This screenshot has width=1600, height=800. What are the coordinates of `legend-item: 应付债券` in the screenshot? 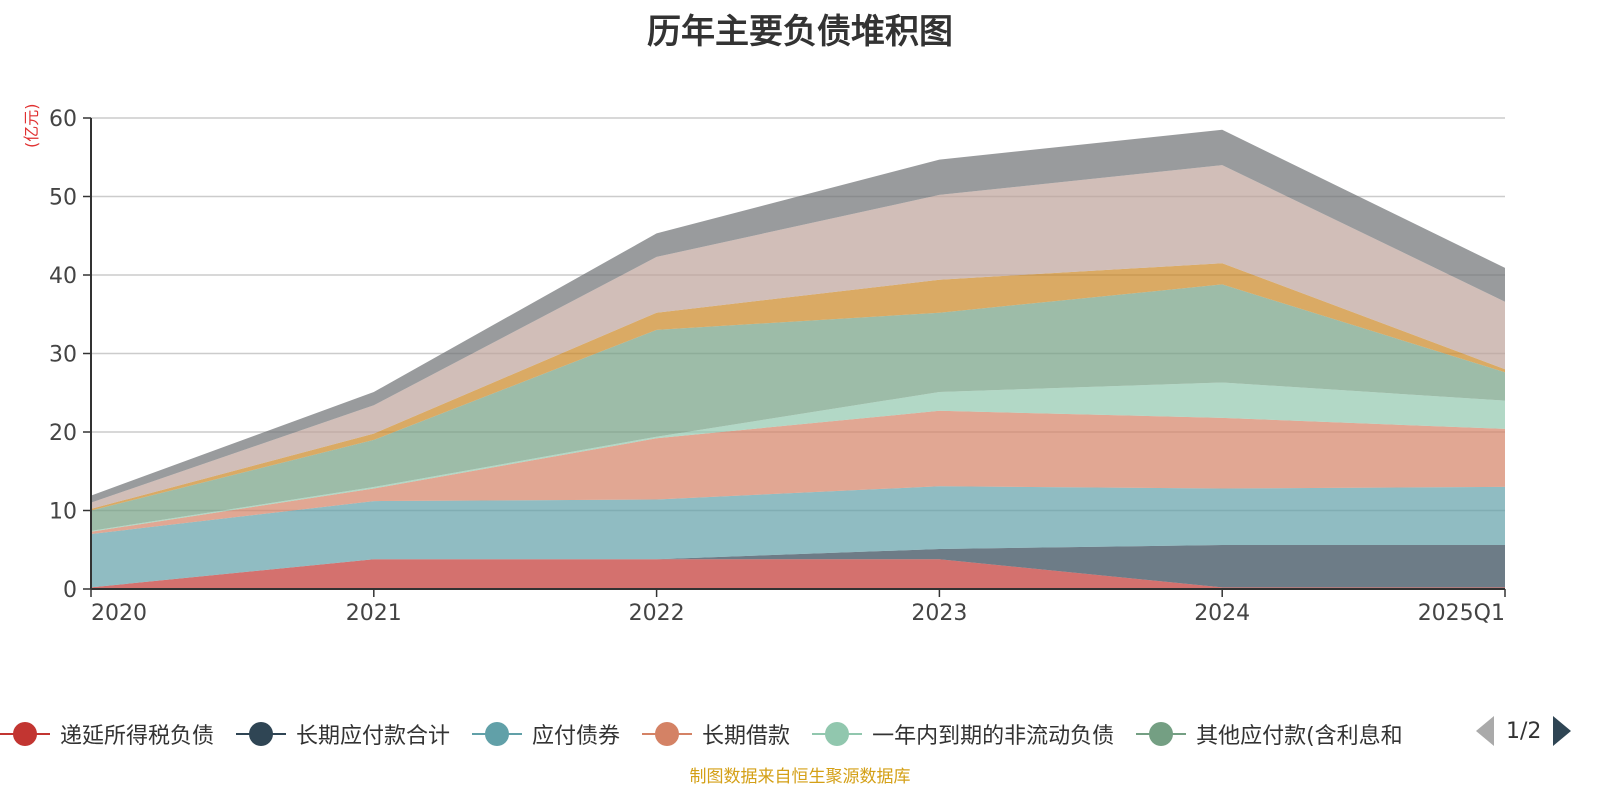 It's located at (546, 734).